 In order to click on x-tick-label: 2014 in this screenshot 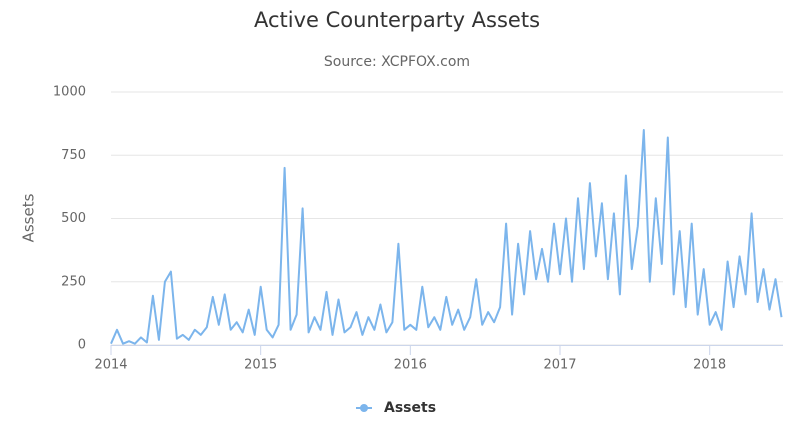, I will do `click(110, 365)`.